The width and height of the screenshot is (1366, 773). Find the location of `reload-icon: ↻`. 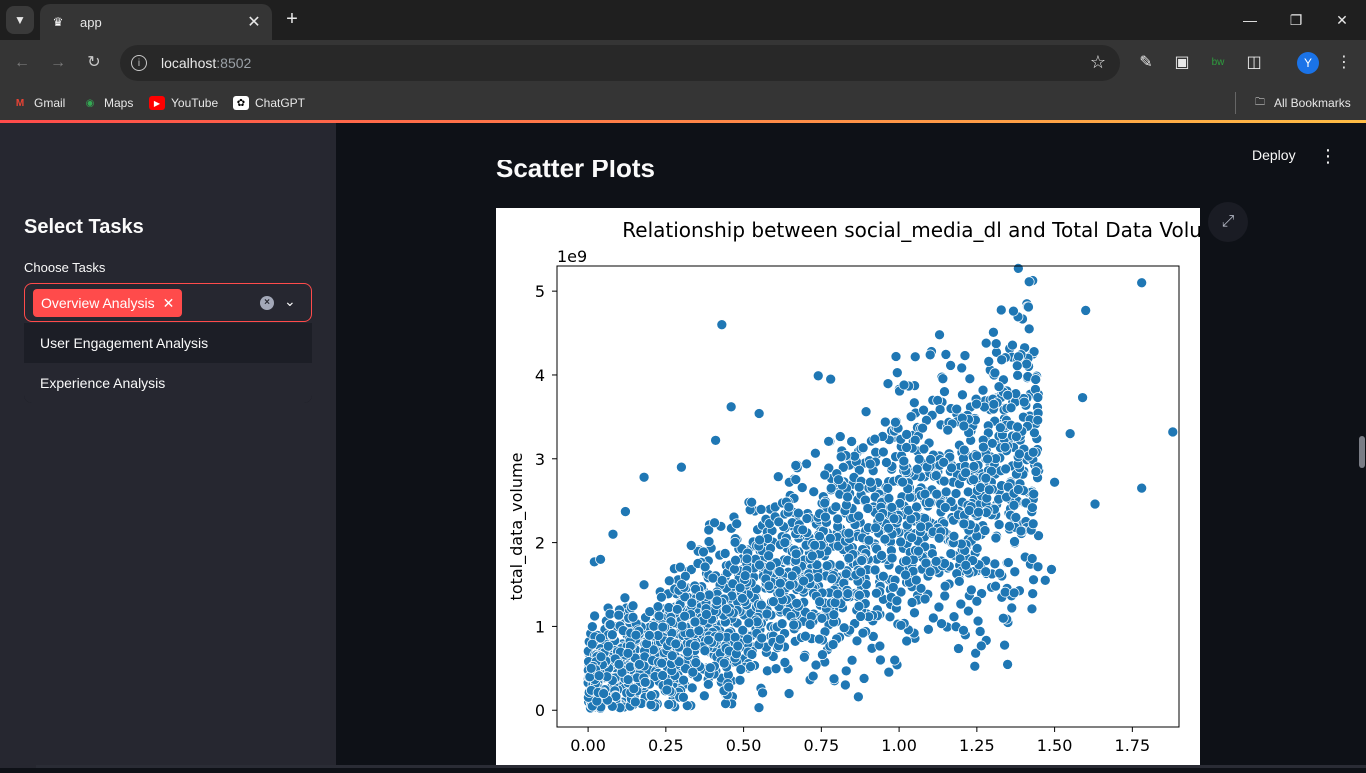

reload-icon: ↻ is located at coordinates (94, 62).